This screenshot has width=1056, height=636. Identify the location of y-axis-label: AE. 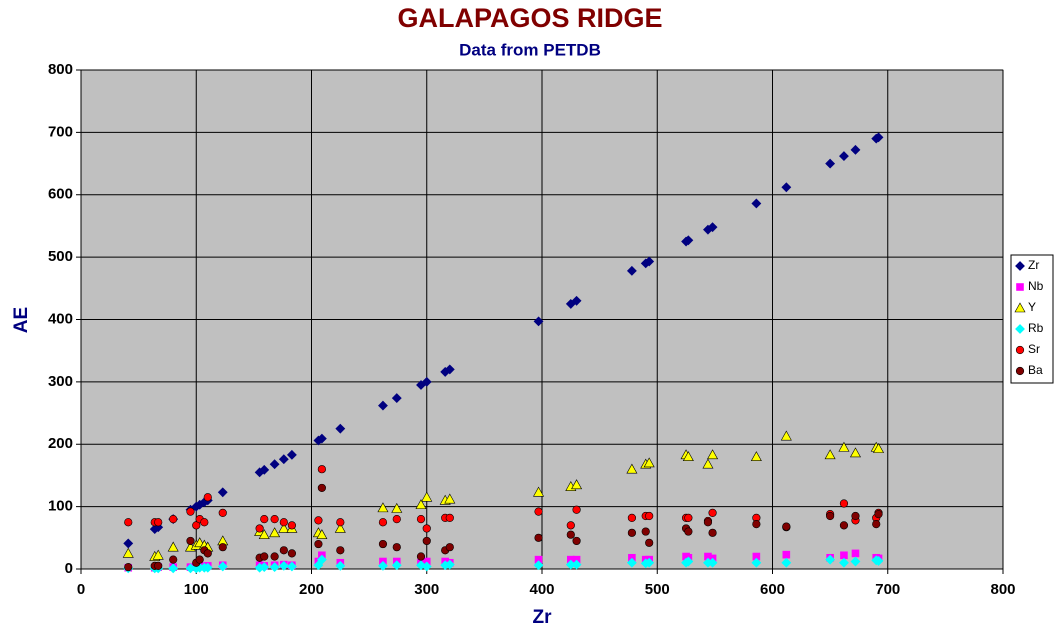
(21, 320).